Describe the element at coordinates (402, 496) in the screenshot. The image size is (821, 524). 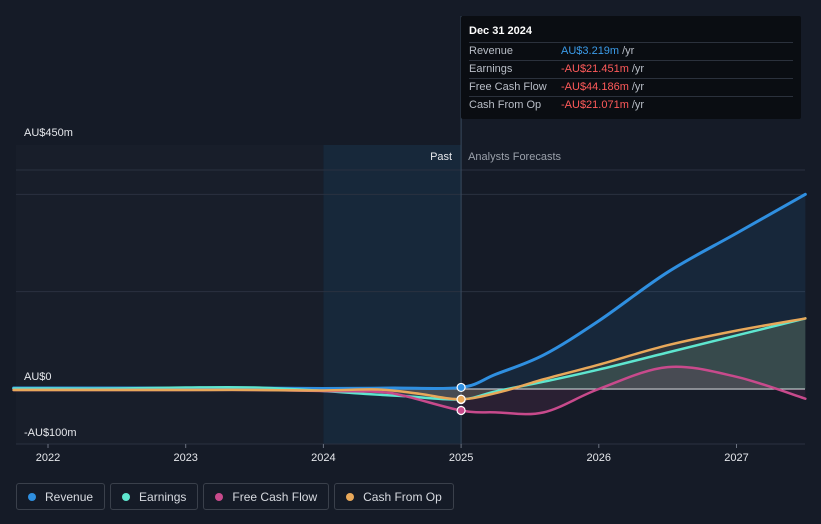
I see `legend-label: Cash From Op` at that location.